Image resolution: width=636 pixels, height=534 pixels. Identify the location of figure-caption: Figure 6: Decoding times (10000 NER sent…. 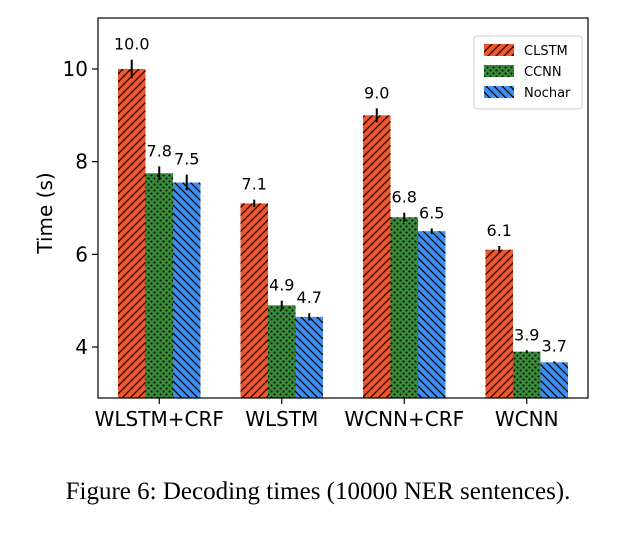
(318, 491).